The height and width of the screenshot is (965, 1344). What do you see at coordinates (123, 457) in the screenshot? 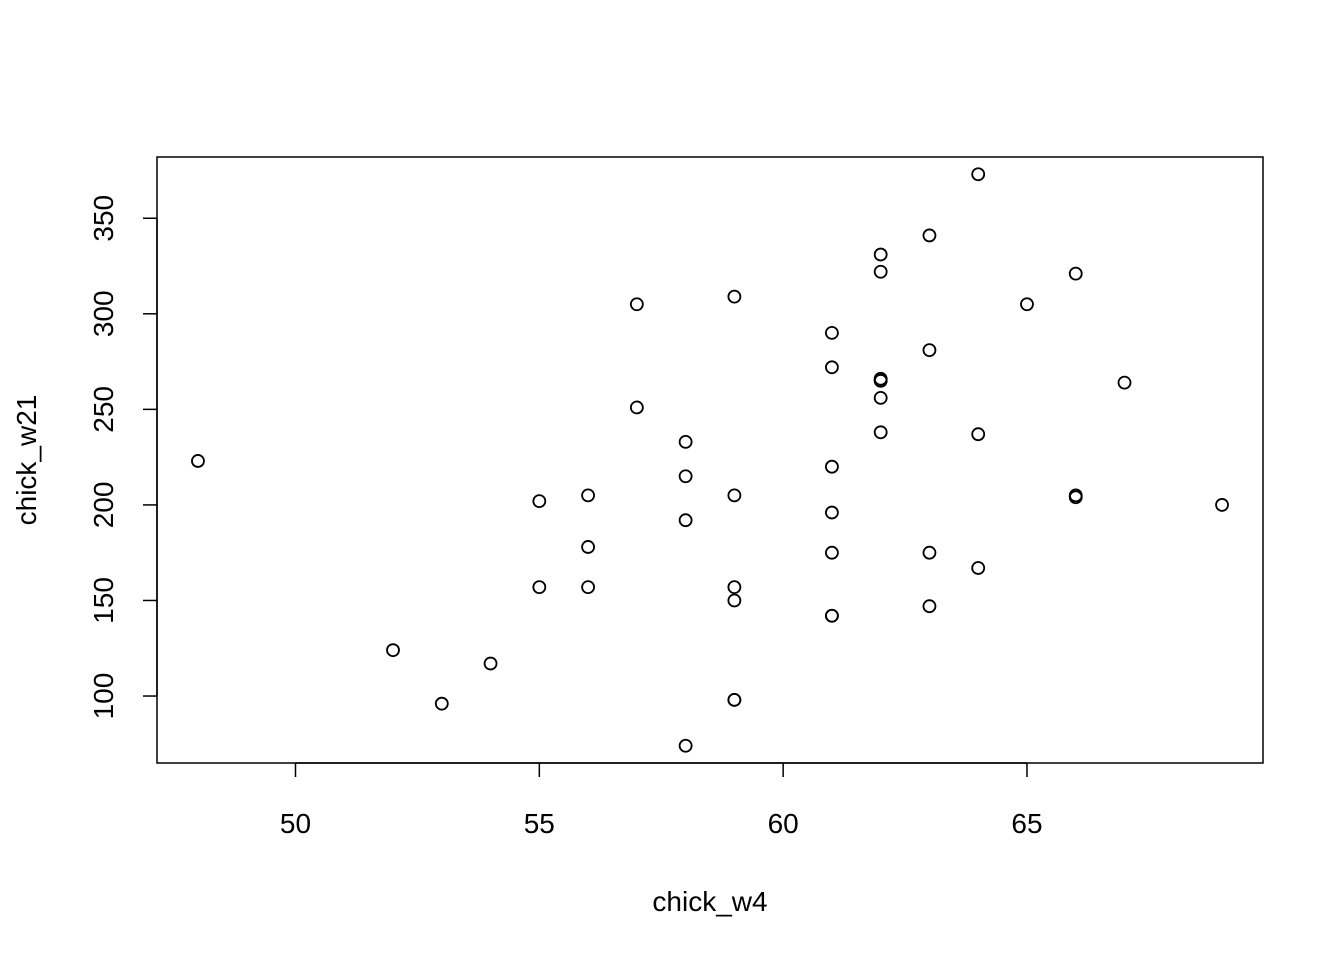
I see `y-axis: 100 150 200 250 300 350` at bounding box center [123, 457].